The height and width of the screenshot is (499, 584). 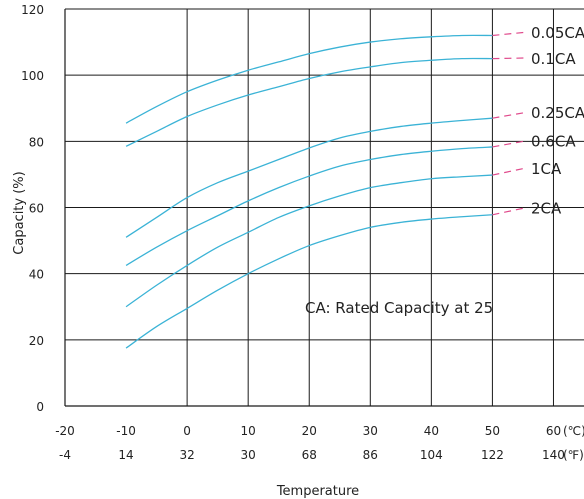 I want to click on x-tick-label-fahrenheit: 104, so click(x=431, y=455).